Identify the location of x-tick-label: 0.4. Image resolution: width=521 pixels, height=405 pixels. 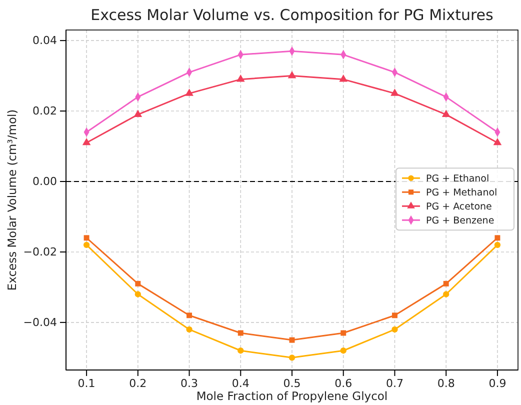
(241, 383).